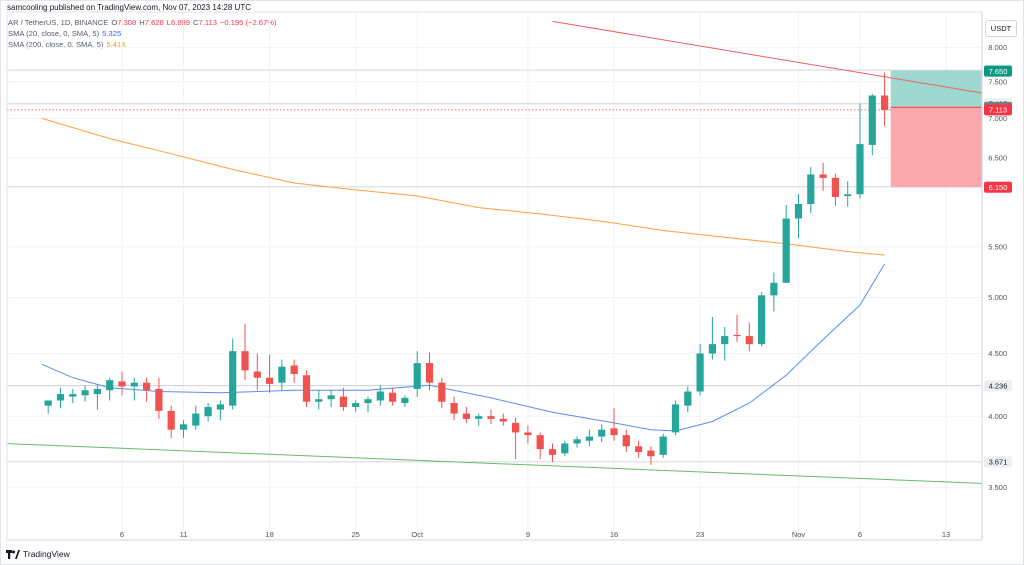  What do you see at coordinates (46, 554) in the screenshot?
I see `tradingview-logo-text: TradingView` at bounding box center [46, 554].